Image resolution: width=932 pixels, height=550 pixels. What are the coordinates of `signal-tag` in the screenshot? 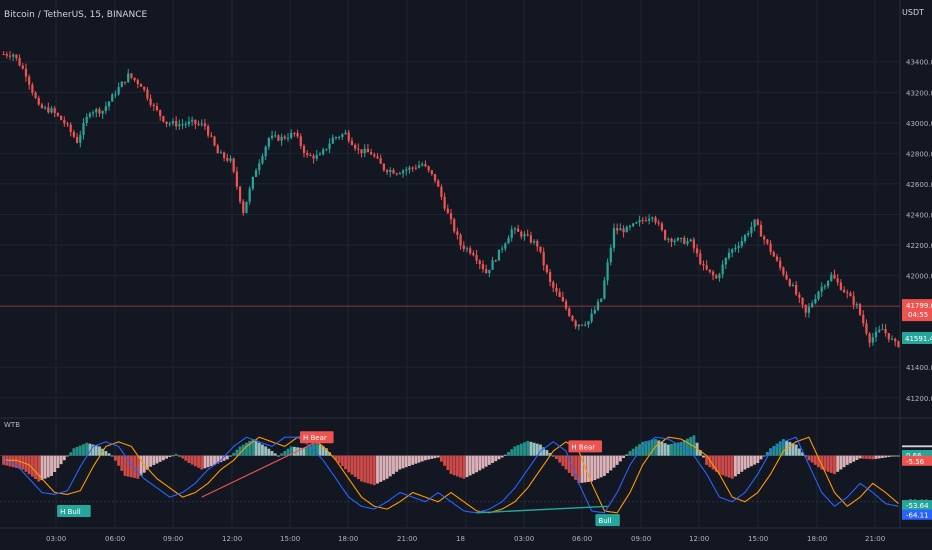 It's located at (316, 437).